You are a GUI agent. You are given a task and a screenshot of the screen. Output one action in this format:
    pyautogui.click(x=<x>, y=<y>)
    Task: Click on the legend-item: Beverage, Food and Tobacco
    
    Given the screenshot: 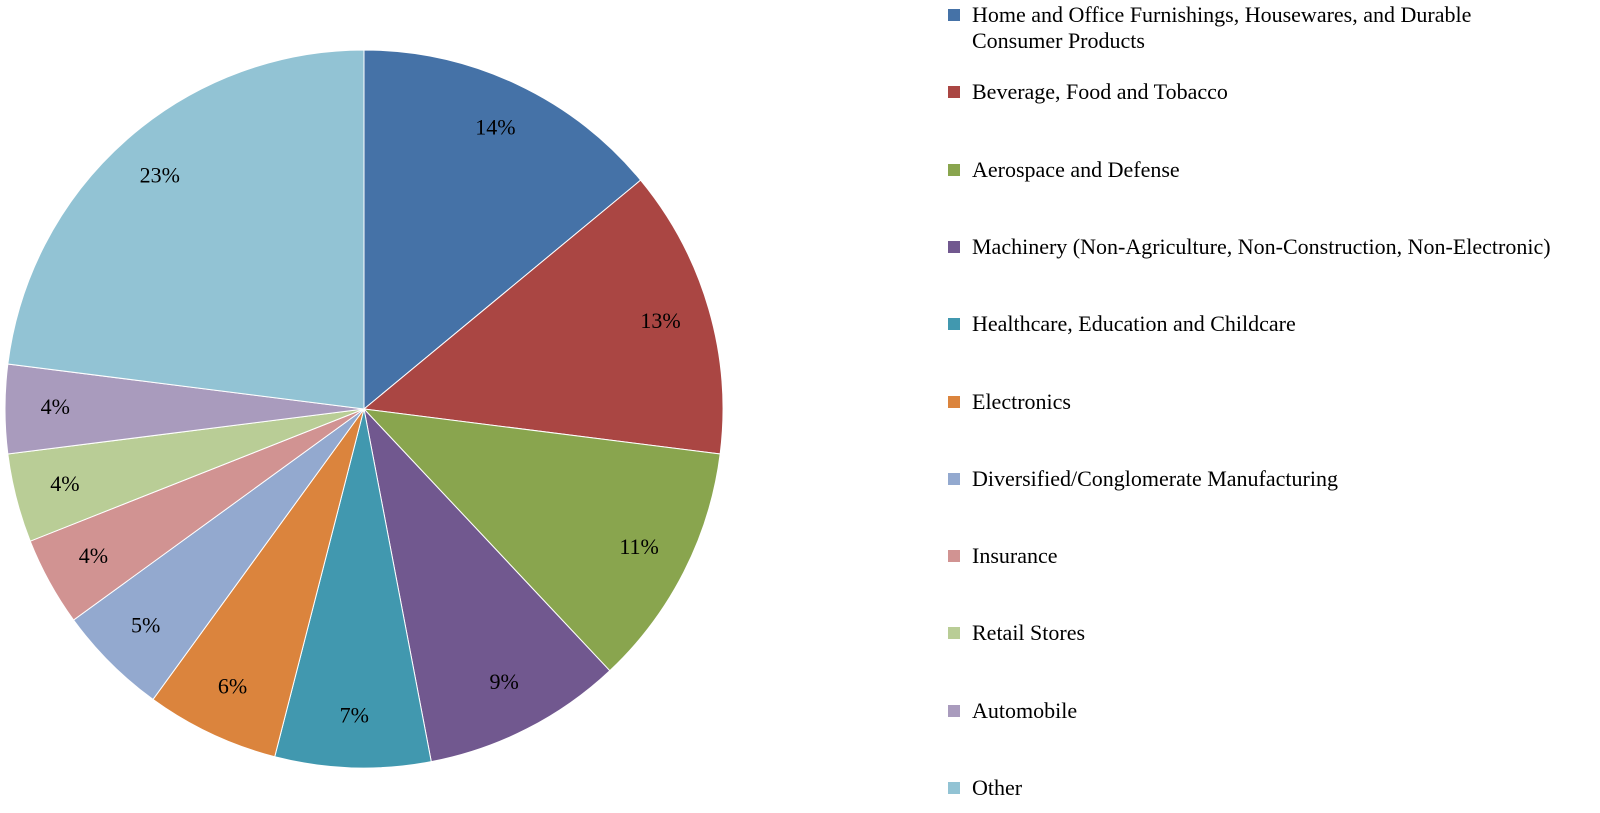 What is the action you would take?
    pyautogui.click(x=1254, y=92)
    